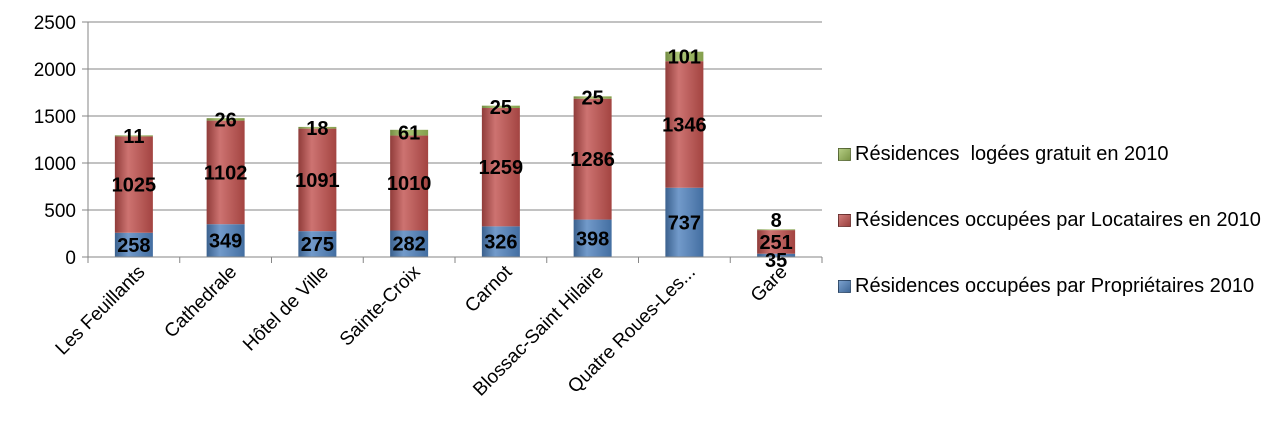 Image resolution: width=1274 pixels, height=443 pixels. I want to click on data-label: 18, so click(317, 129).